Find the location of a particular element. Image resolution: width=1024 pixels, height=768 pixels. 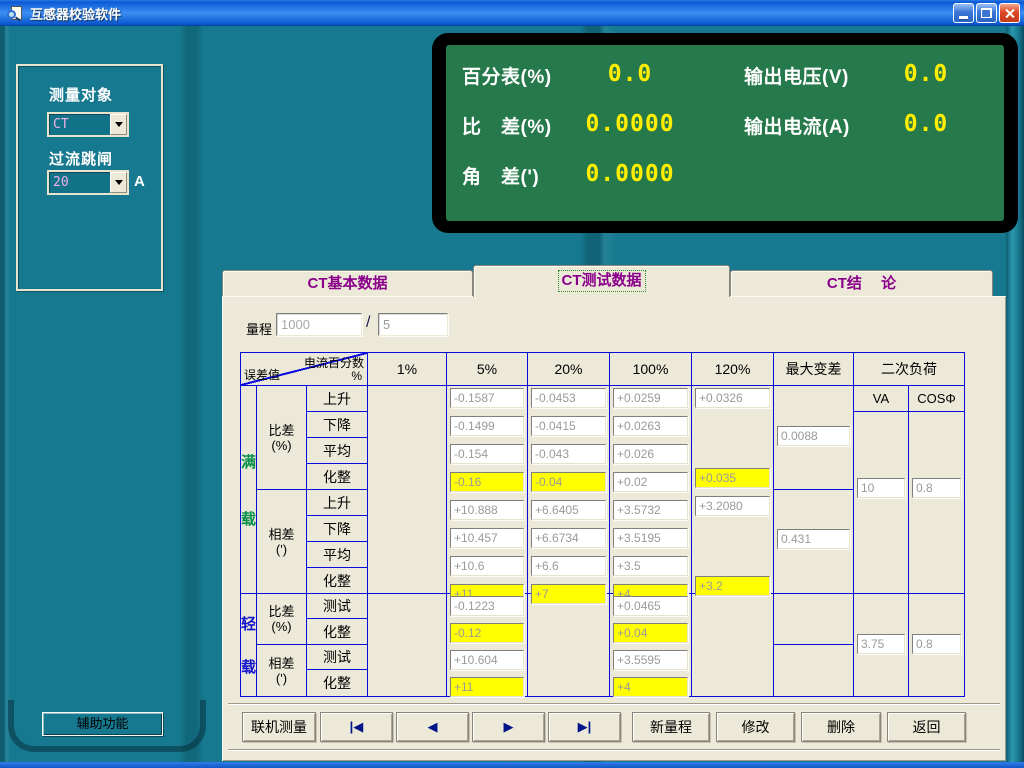

prev-record-button: ◀ is located at coordinates (432, 727).